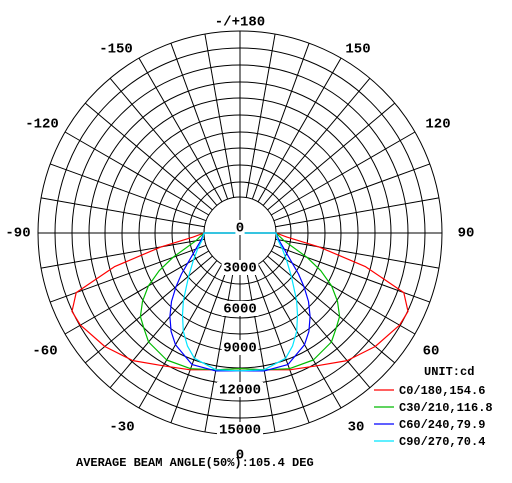 The image size is (512, 483). I want to click on legend-entry: C30/210,116.8, so click(446, 408).